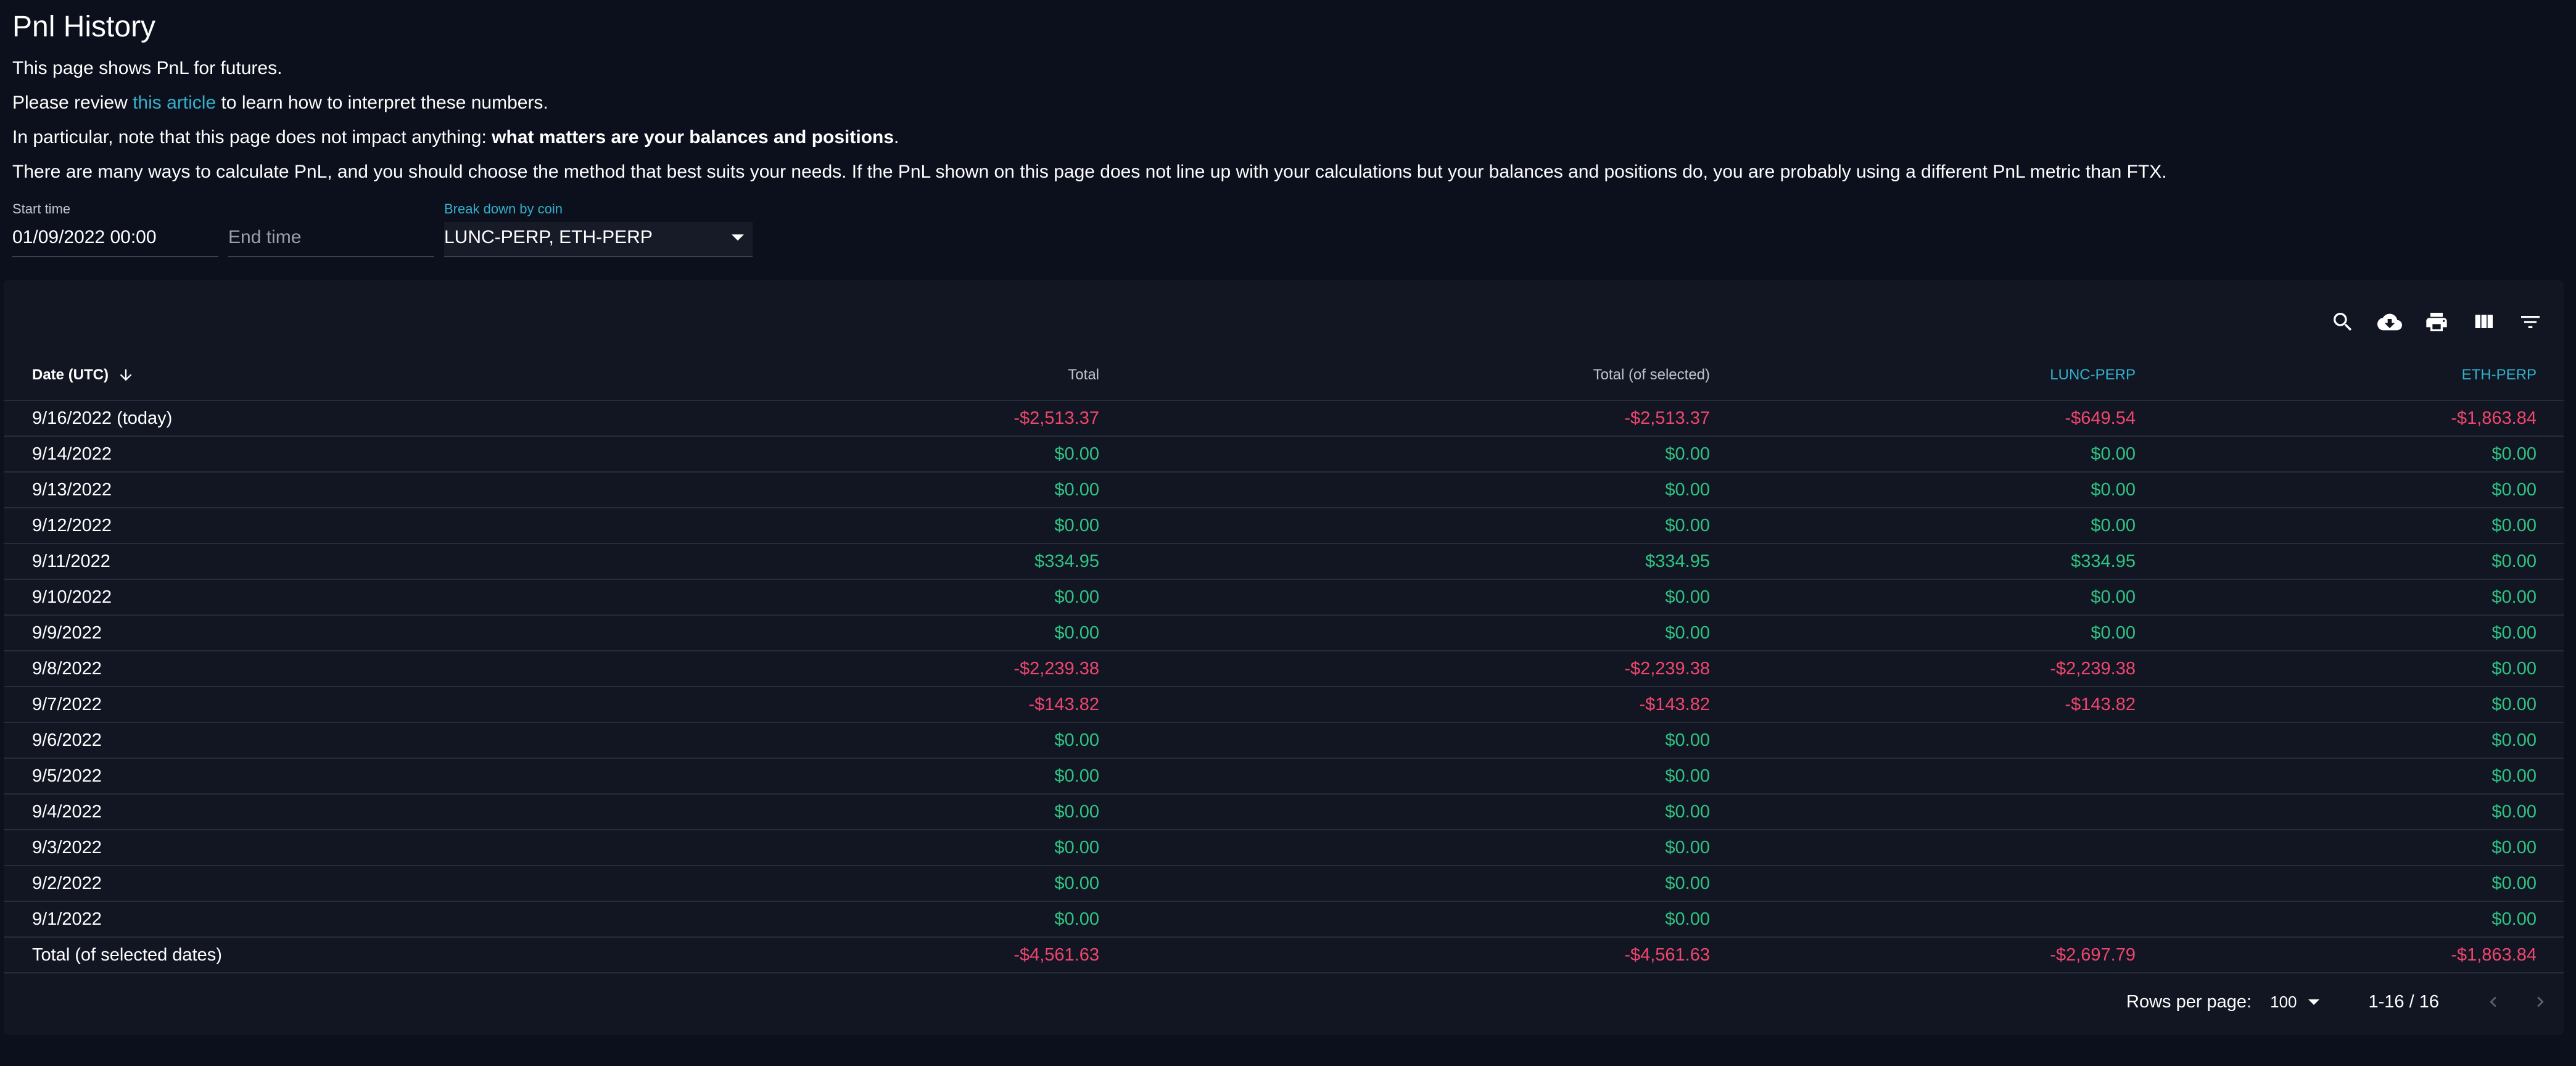  I want to click on coin-breakdown-box, so click(598, 239).